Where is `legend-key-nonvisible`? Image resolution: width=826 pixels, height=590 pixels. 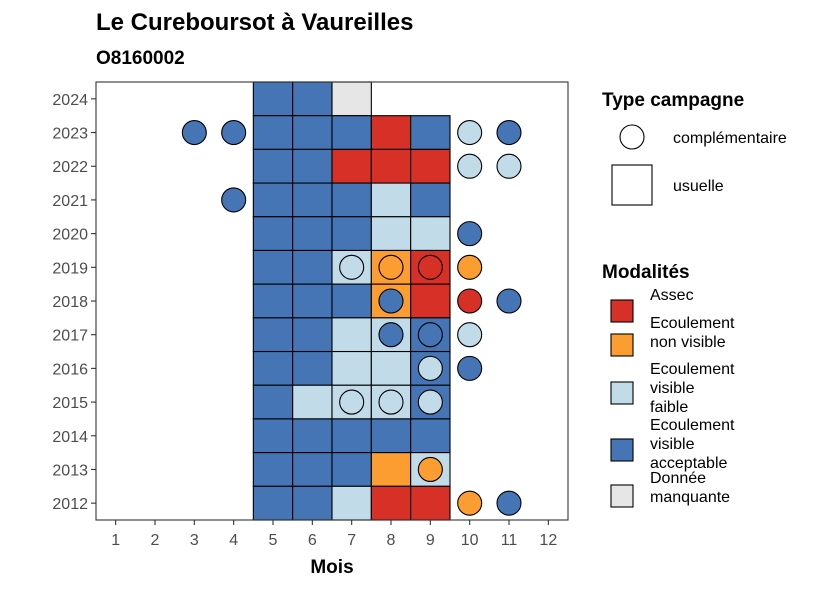
legend-key-nonvisible is located at coordinates (622, 345).